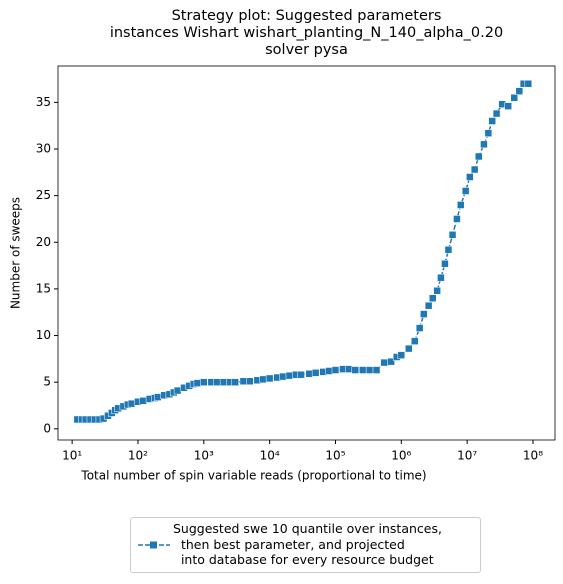 This screenshot has height=584, width=563. Describe the element at coordinates (43, 149) in the screenshot. I see `y-tick-label: 30` at that location.